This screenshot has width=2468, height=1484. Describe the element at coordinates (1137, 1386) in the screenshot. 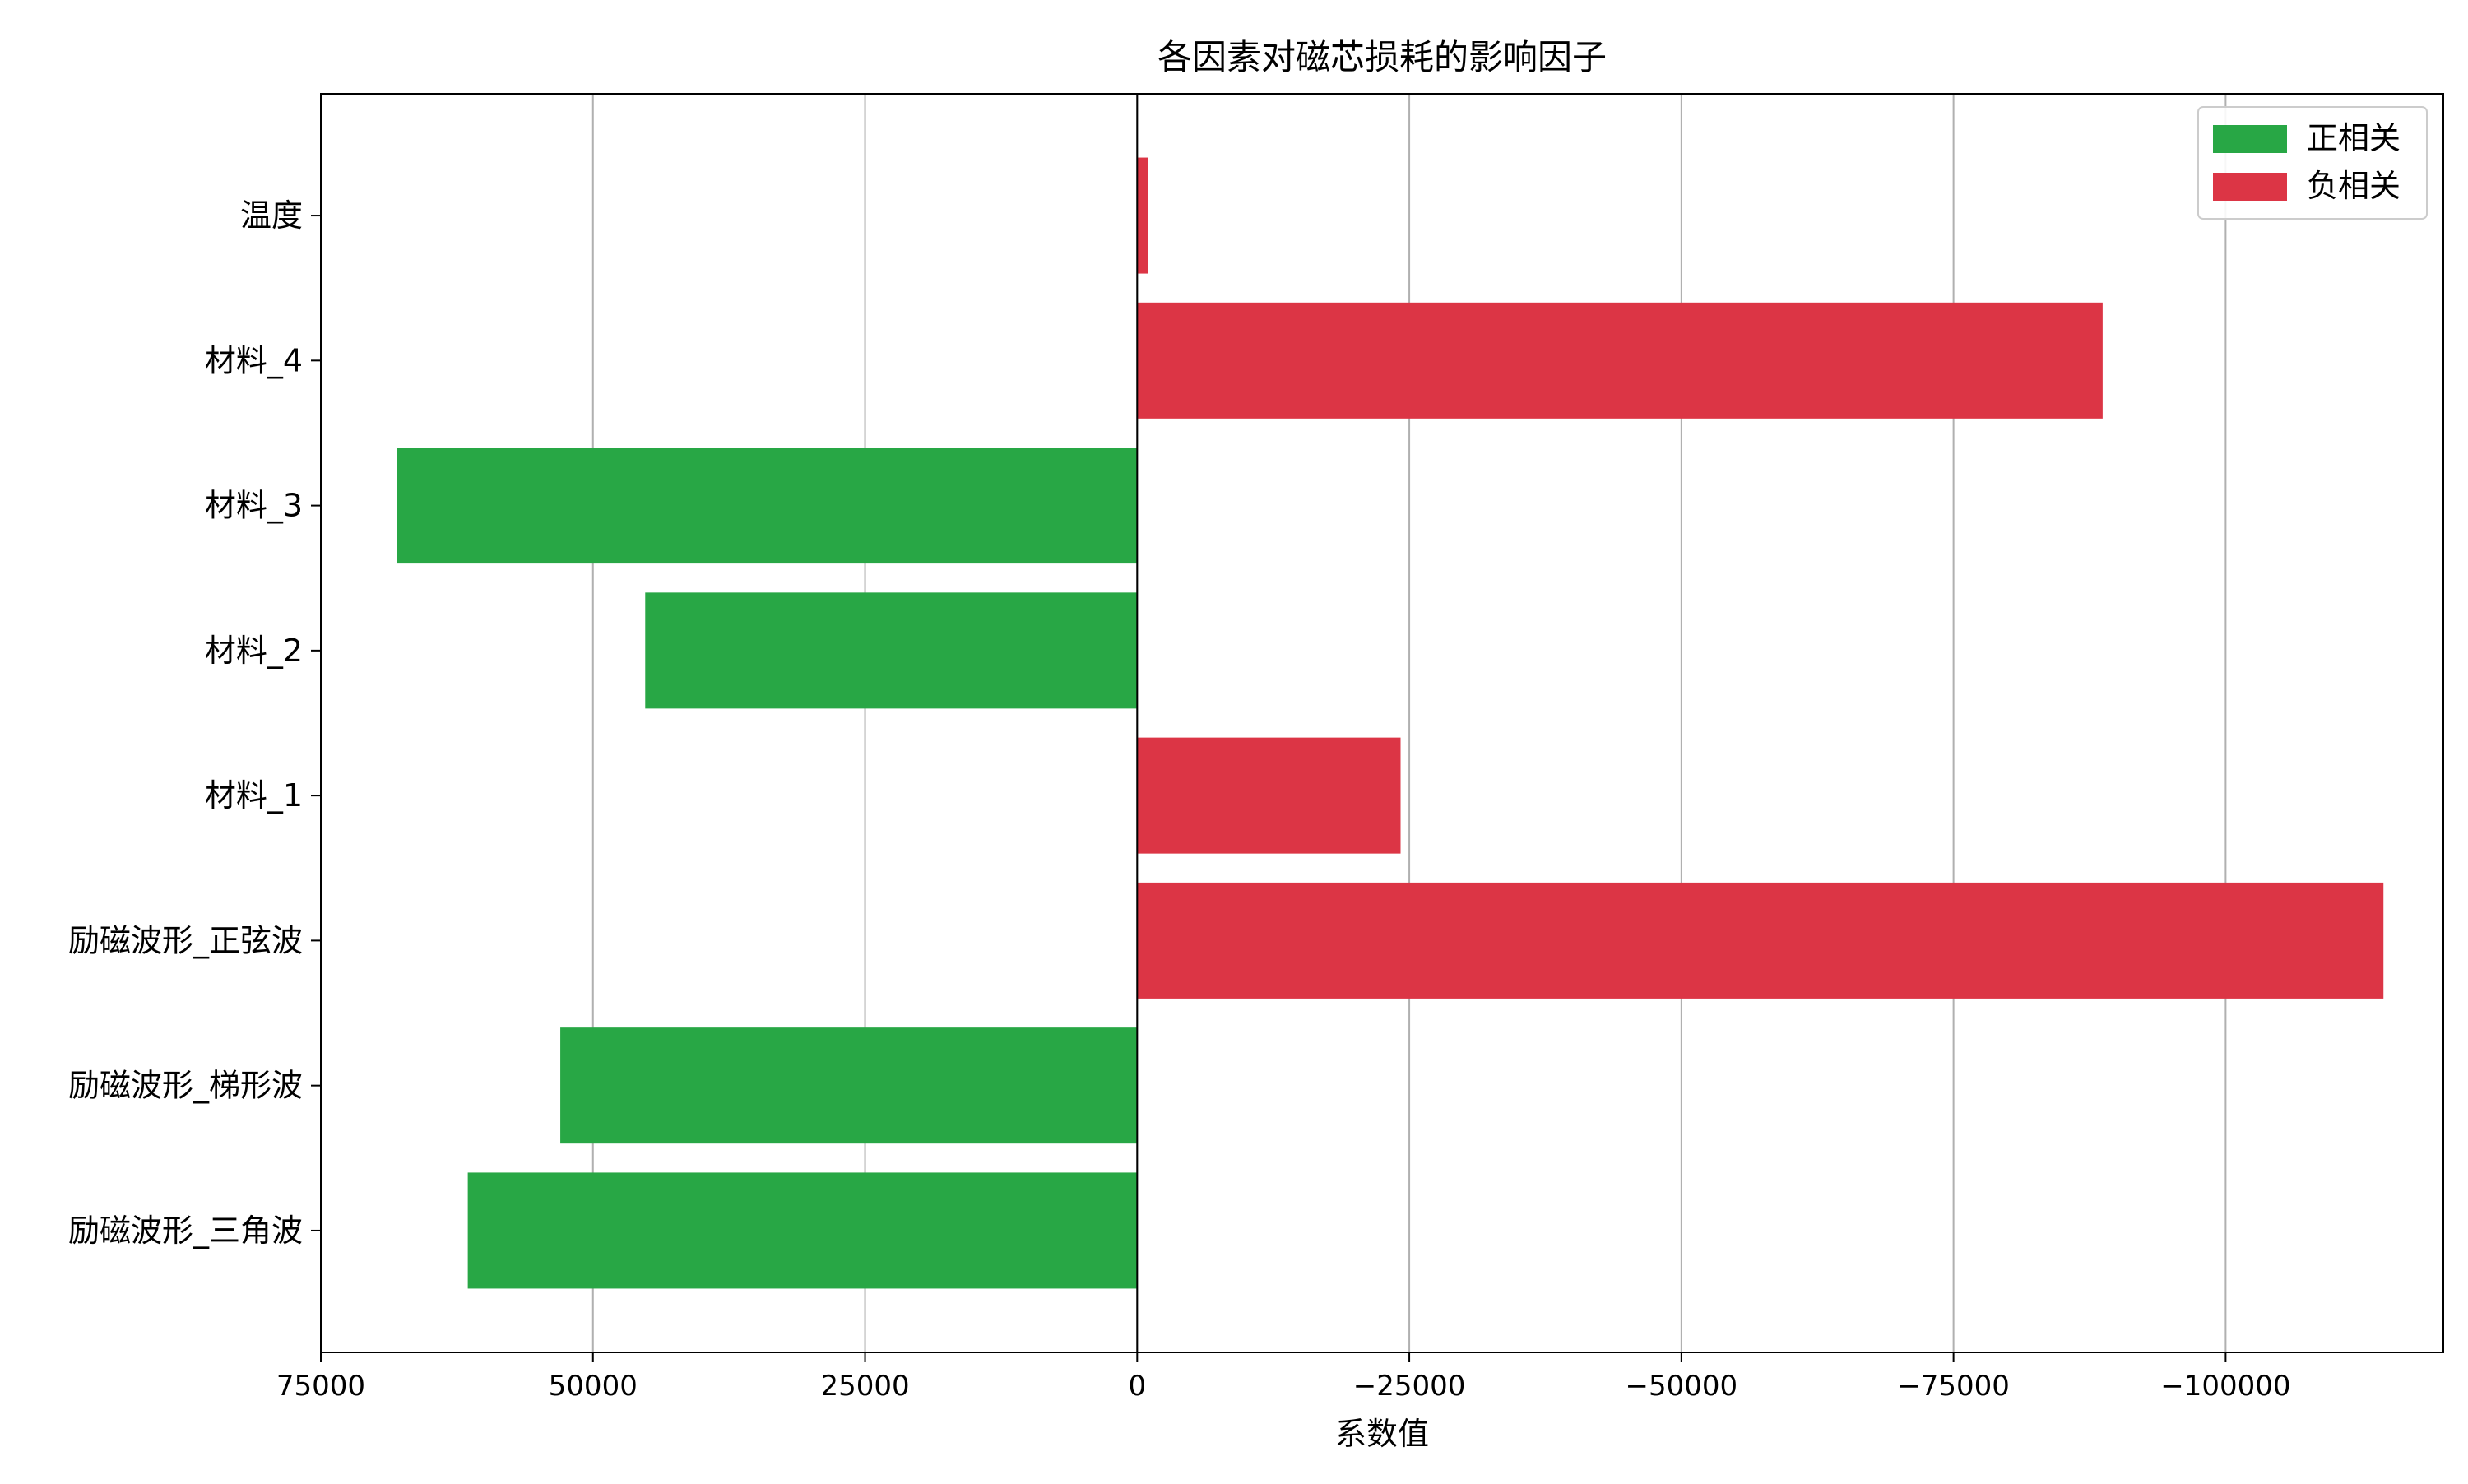

I see `x-tick-label: 0` at that location.